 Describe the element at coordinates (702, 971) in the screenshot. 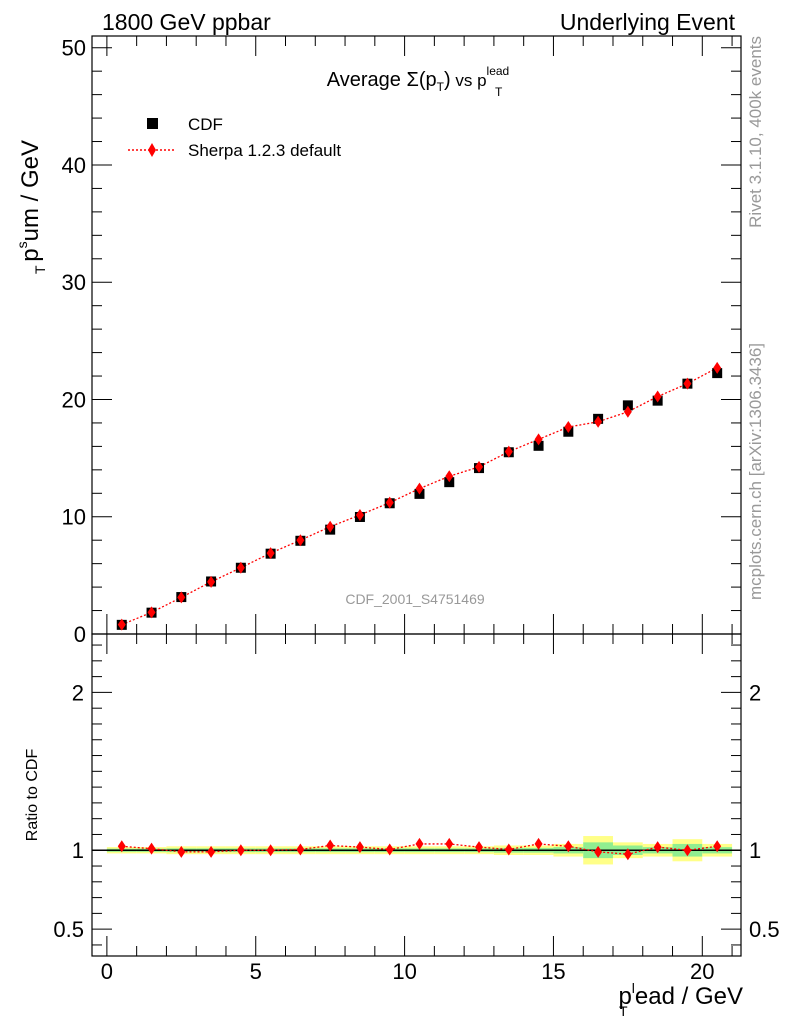

I see `x-tick-label: 20` at that location.